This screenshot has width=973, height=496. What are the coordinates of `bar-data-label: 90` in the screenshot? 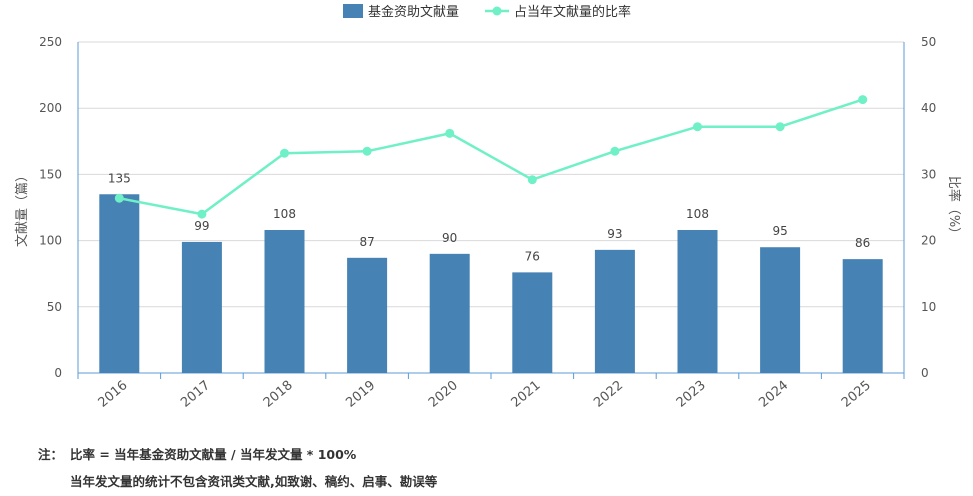 It's located at (449, 238).